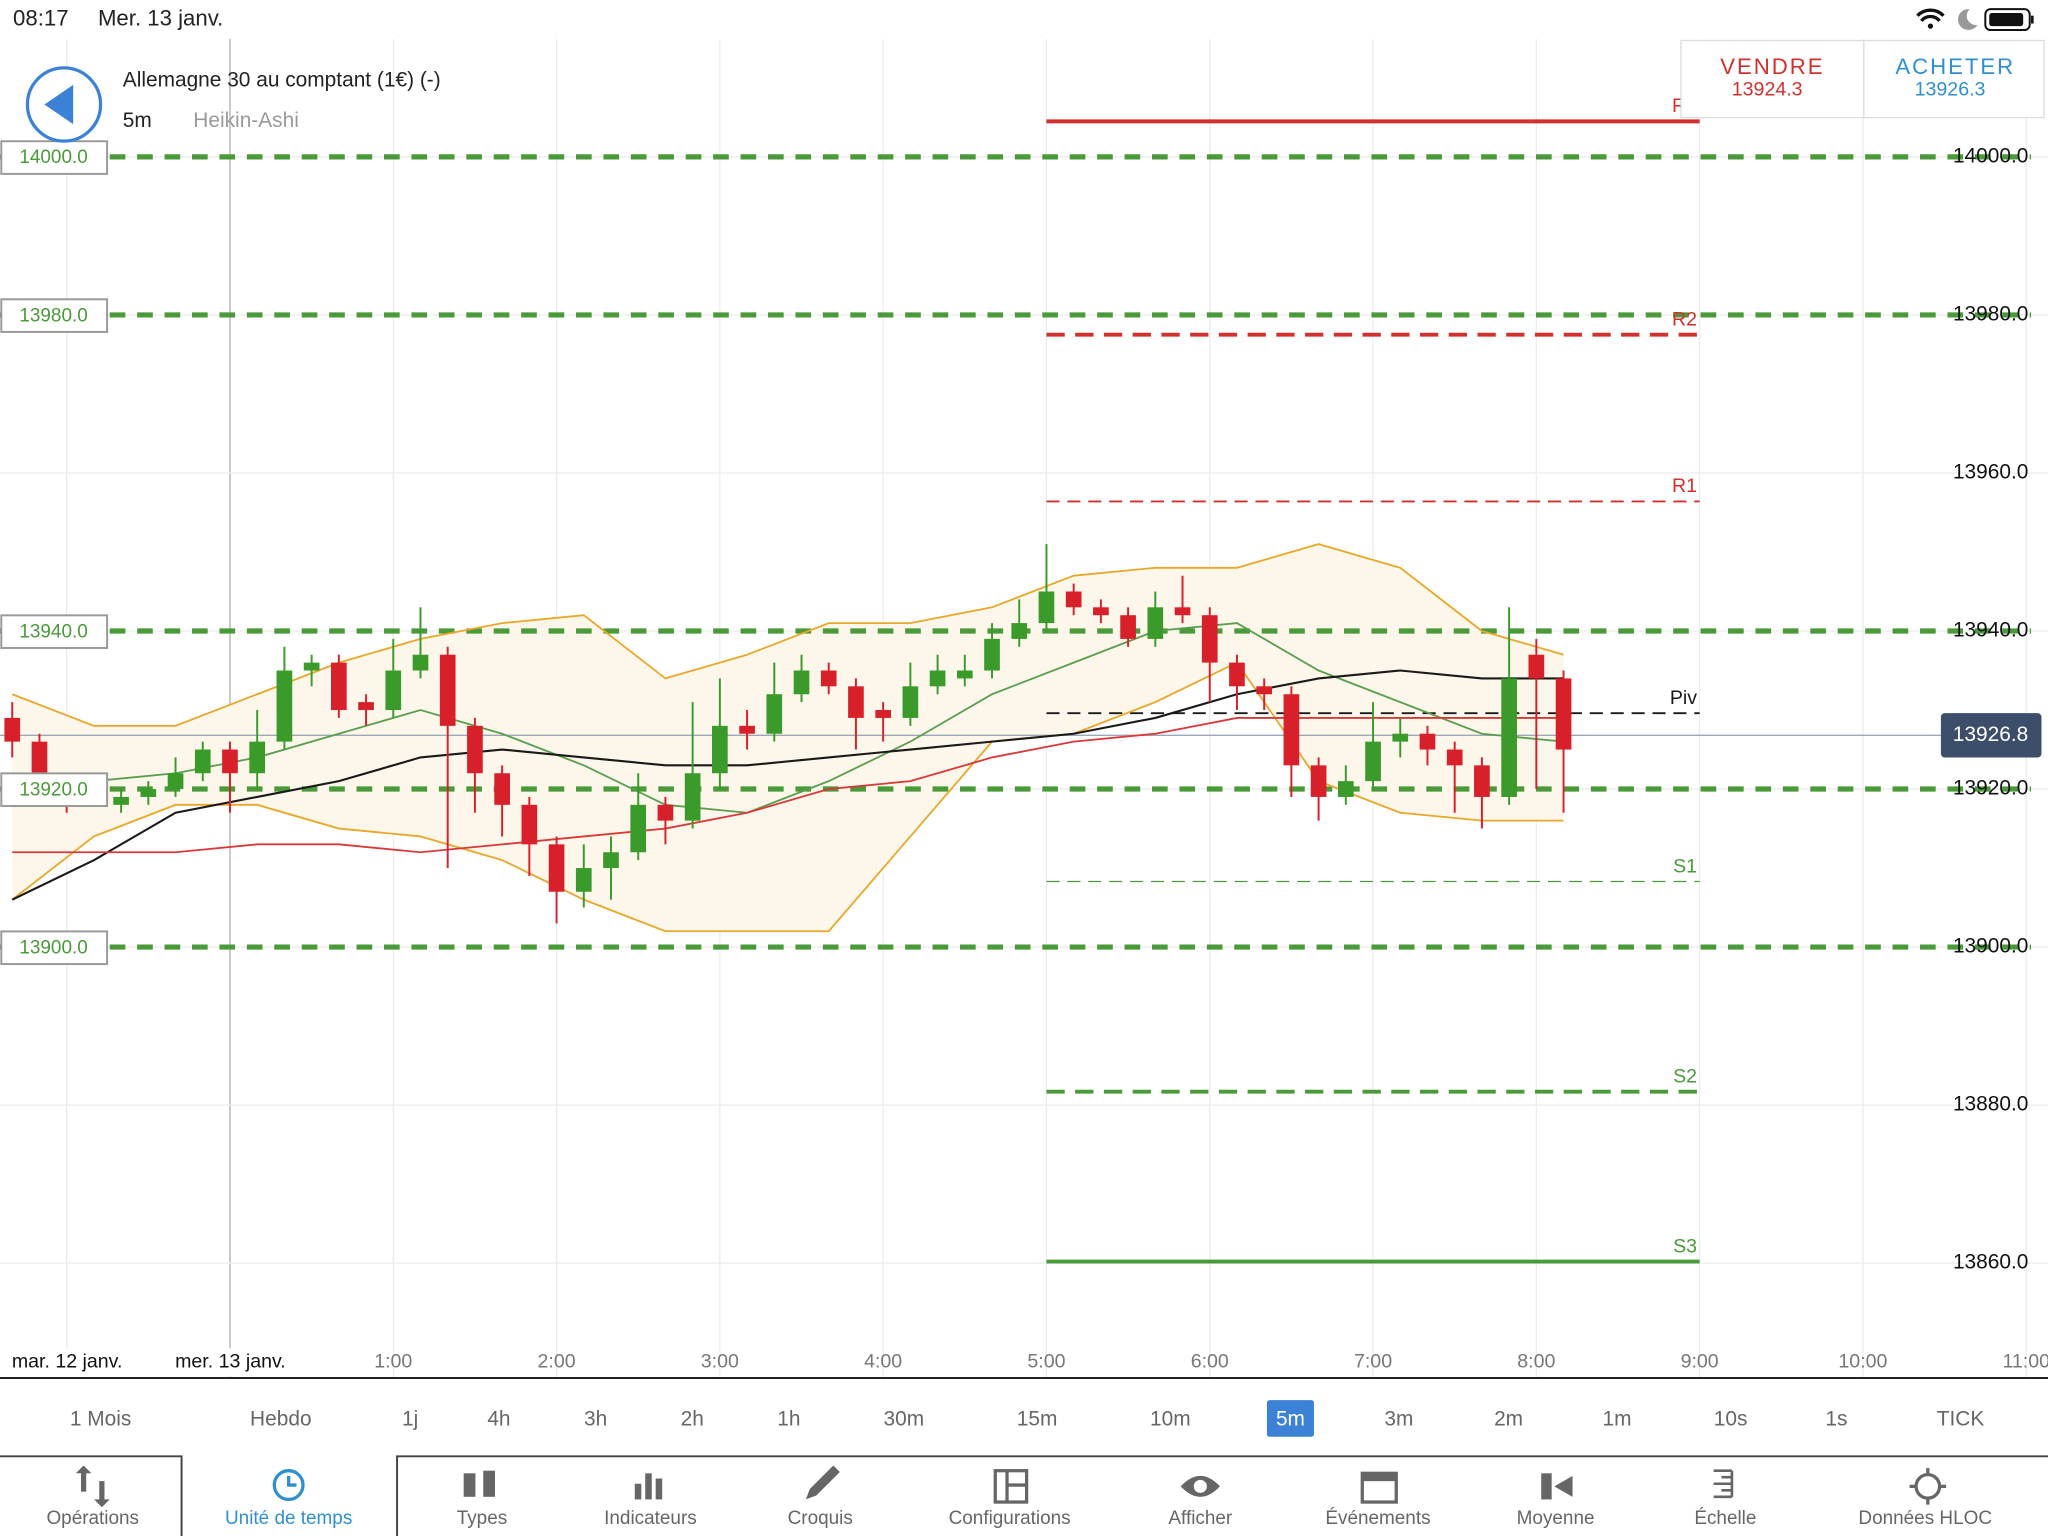 This screenshot has width=2048, height=1536. I want to click on pivot-label: Piv, so click(1683, 698).